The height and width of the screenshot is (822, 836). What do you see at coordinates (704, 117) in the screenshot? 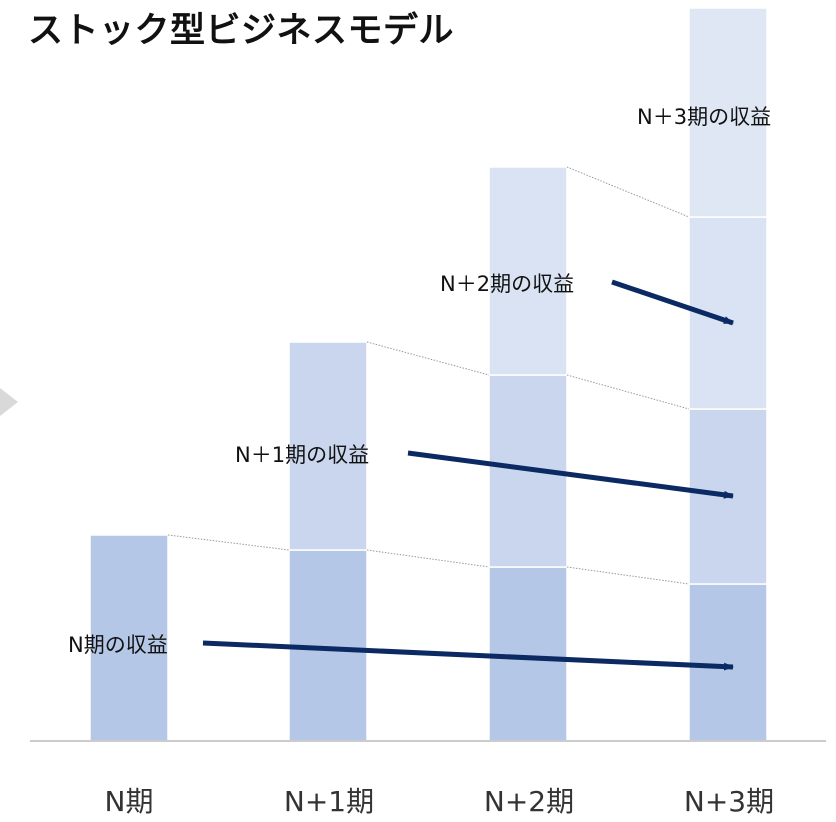
I see `label-n3-revenue: N＋3期の収益` at bounding box center [704, 117].